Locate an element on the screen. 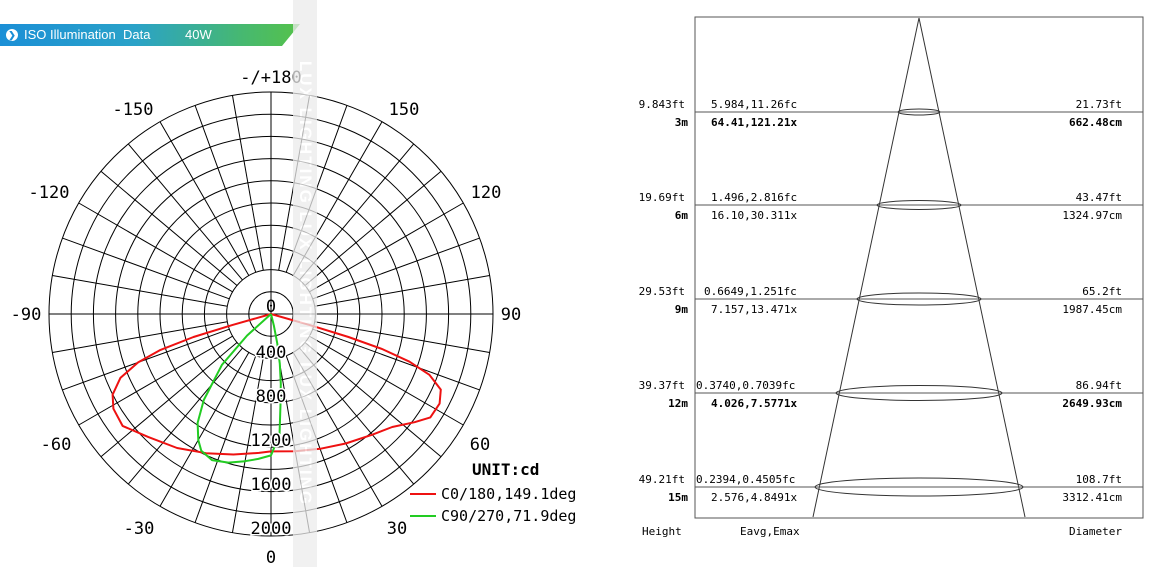 The width and height of the screenshot is (1158, 567). height-m: 9m is located at coordinates (682, 309).